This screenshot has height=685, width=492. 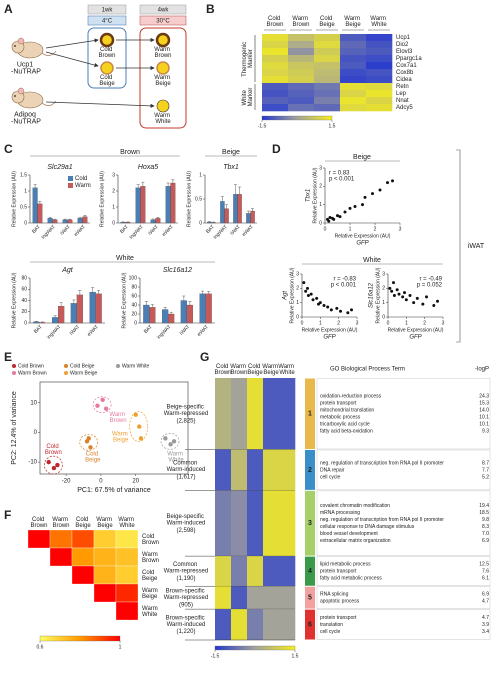 I want to click on go-term: fatty acid metabolic process, so click(x=351, y=579).